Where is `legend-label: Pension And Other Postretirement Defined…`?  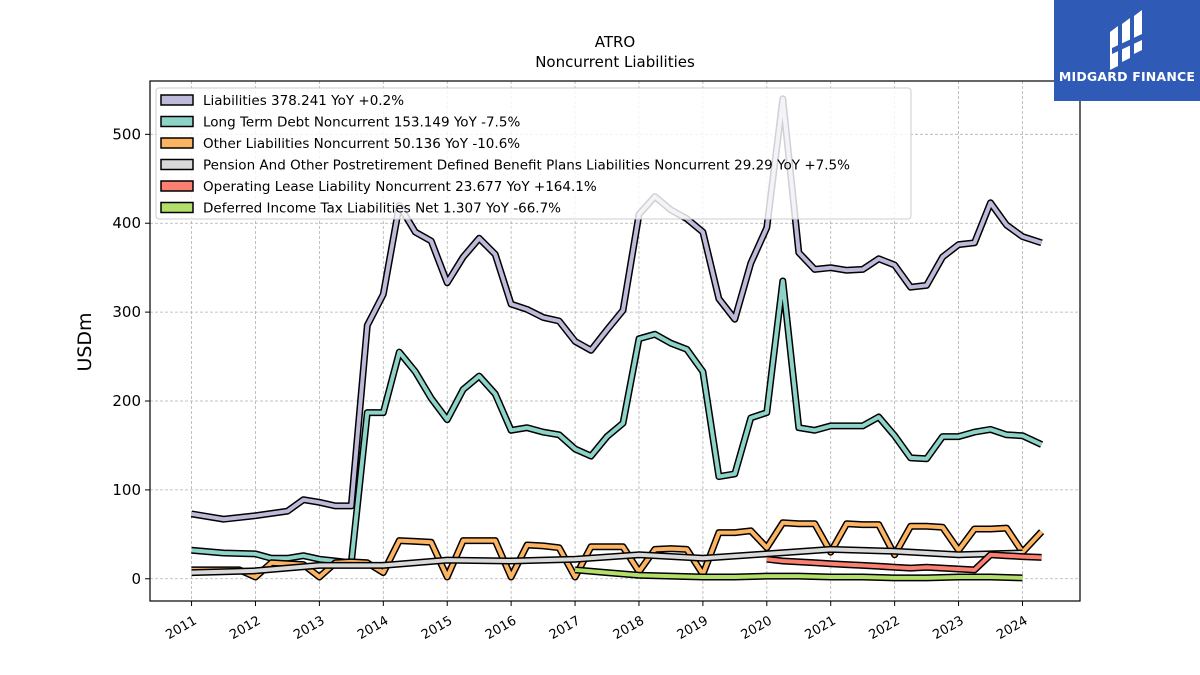
legend-label: Pension And Other Postretirement Defined… is located at coordinates (526, 166).